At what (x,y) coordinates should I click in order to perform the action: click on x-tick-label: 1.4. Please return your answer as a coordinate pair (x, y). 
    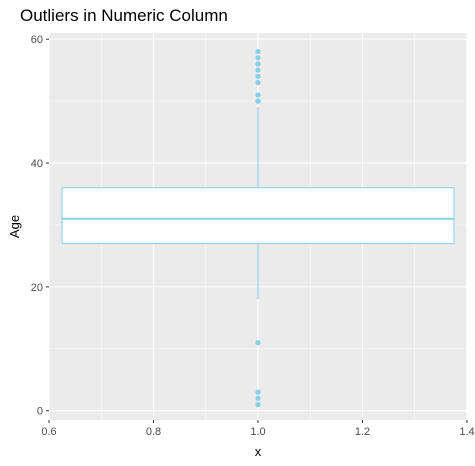
    Looking at the image, I should click on (466, 432).